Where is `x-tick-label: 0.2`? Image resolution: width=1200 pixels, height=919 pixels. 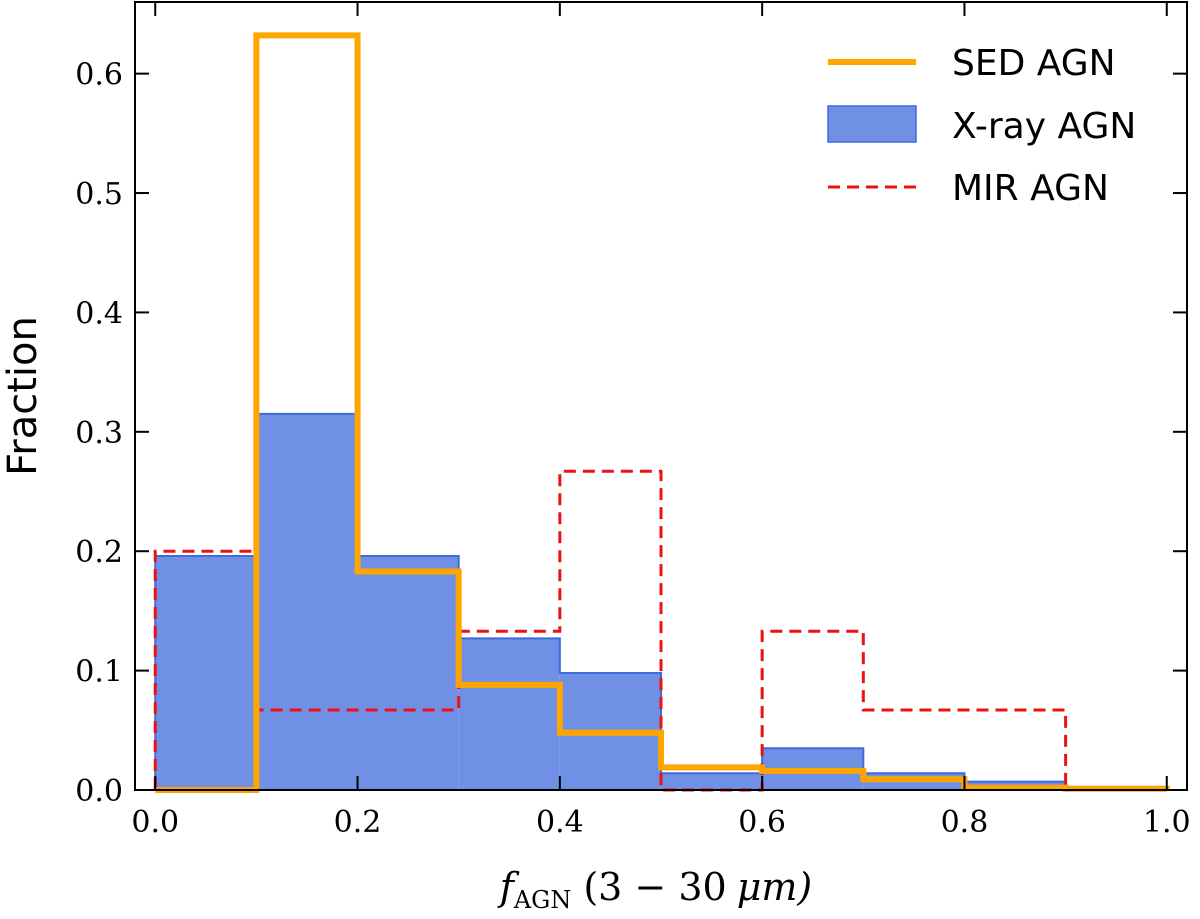
x-tick-label: 0.2 is located at coordinates (358, 822).